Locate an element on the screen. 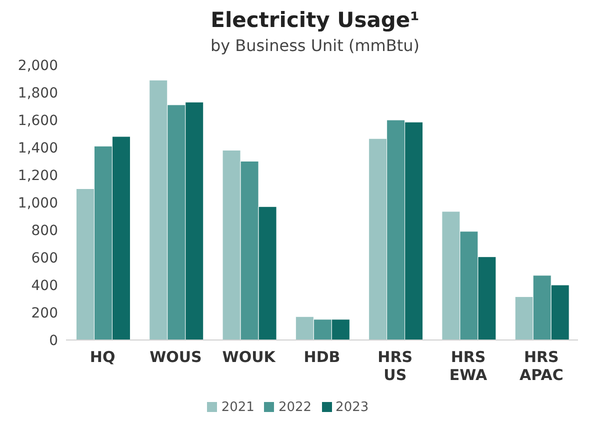  x-tick-label: WOUK is located at coordinates (249, 357).